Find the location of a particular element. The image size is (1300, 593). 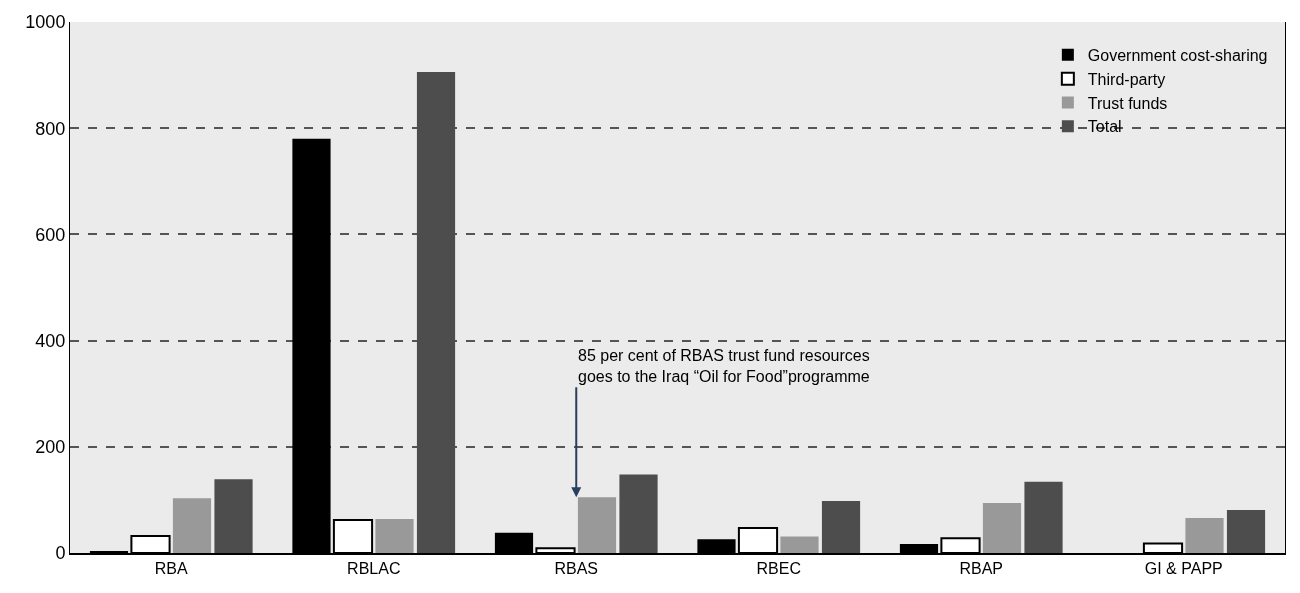

x-tick-label: GI & PAPP is located at coordinates (1183, 569).